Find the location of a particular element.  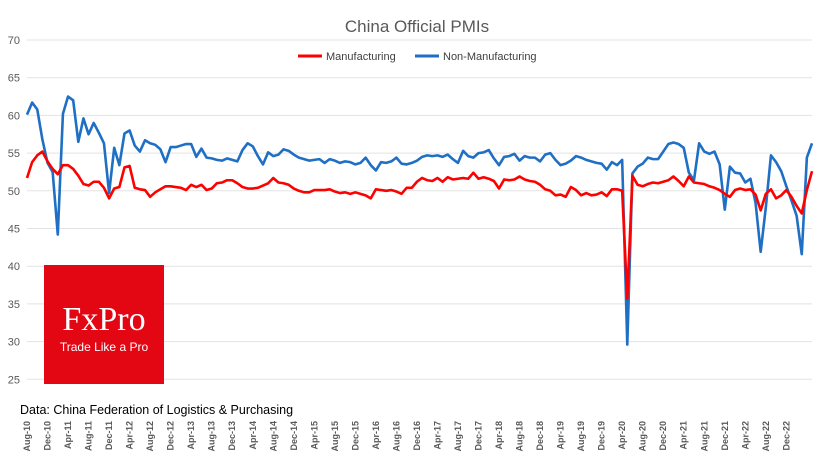

logo-background is located at coordinates (104, 324).